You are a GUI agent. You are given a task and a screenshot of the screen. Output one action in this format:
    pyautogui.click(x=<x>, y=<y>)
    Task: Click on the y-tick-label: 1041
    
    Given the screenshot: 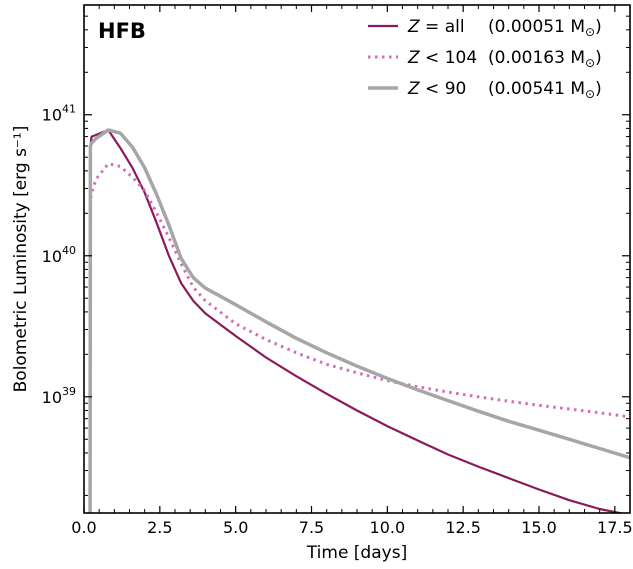 What is the action you would take?
    pyautogui.click(x=59, y=114)
    